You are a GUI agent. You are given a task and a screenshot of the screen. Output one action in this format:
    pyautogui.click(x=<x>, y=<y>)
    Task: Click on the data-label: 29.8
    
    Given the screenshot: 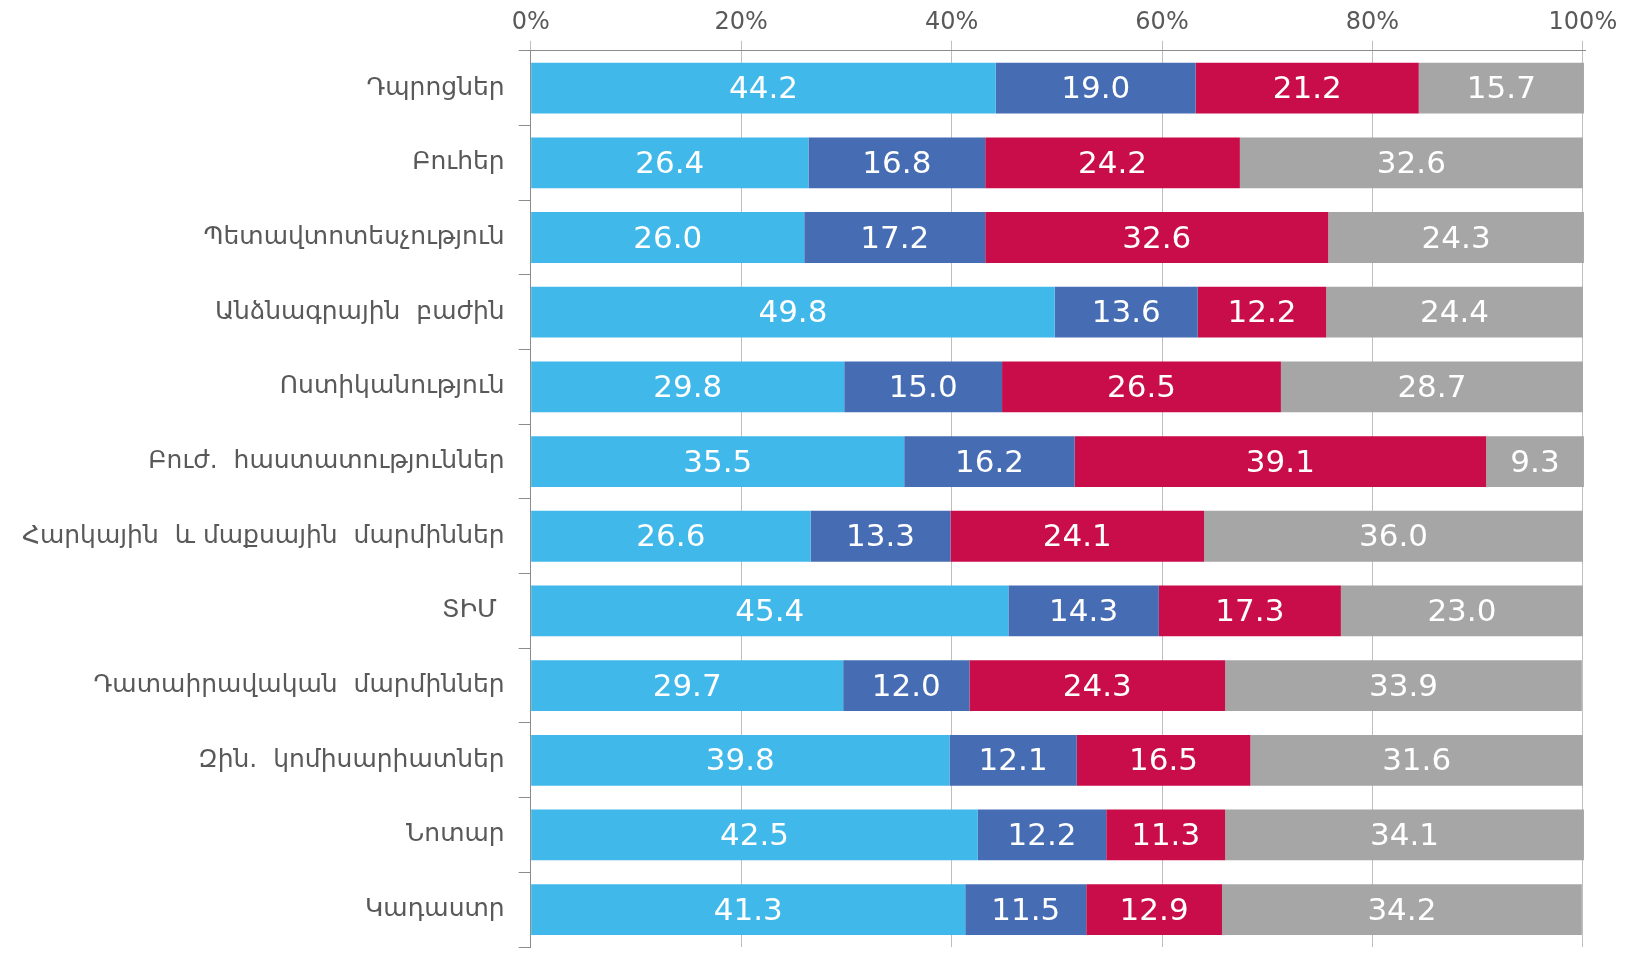 What is the action you would take?
    pyautogui.click(x=688, y=385)
    